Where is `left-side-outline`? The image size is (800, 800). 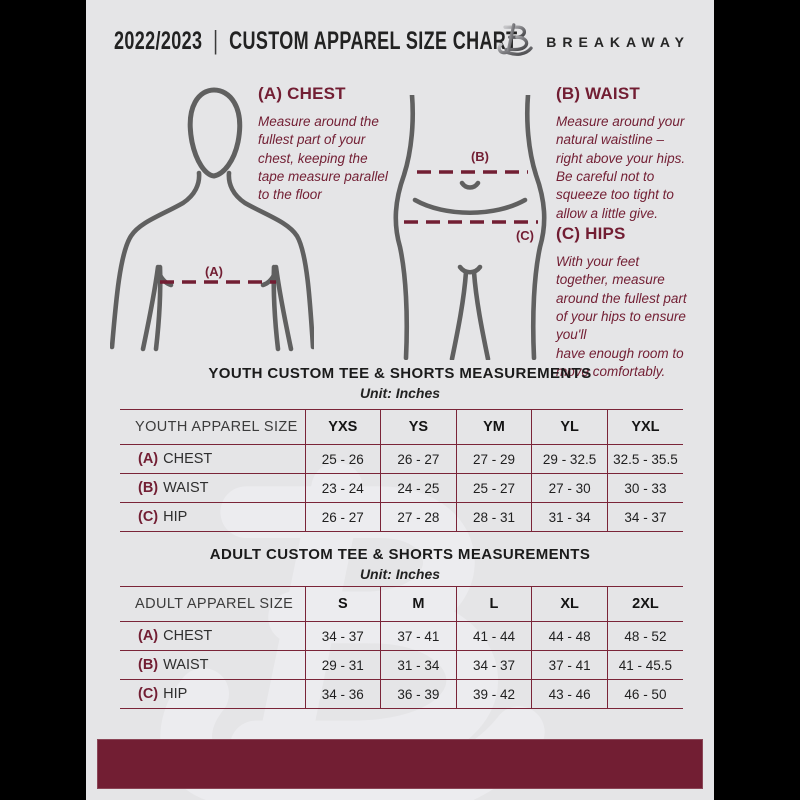
left-side-outline is located at coordinates (404, 227).